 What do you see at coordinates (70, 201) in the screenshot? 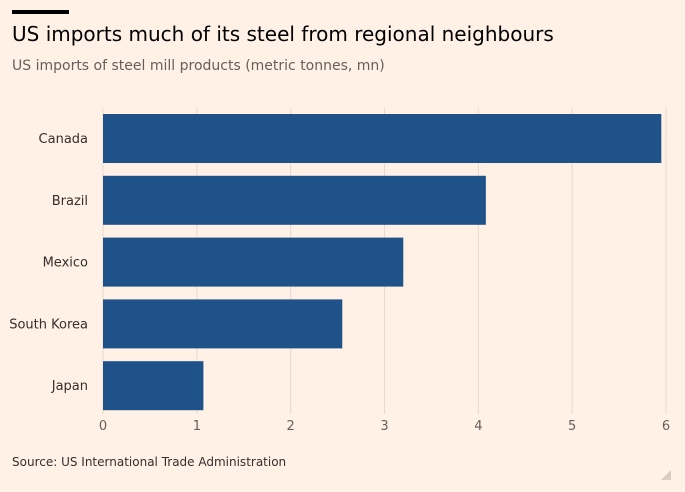
I see `category-label: Brazil` at bounding box center [70, 201].